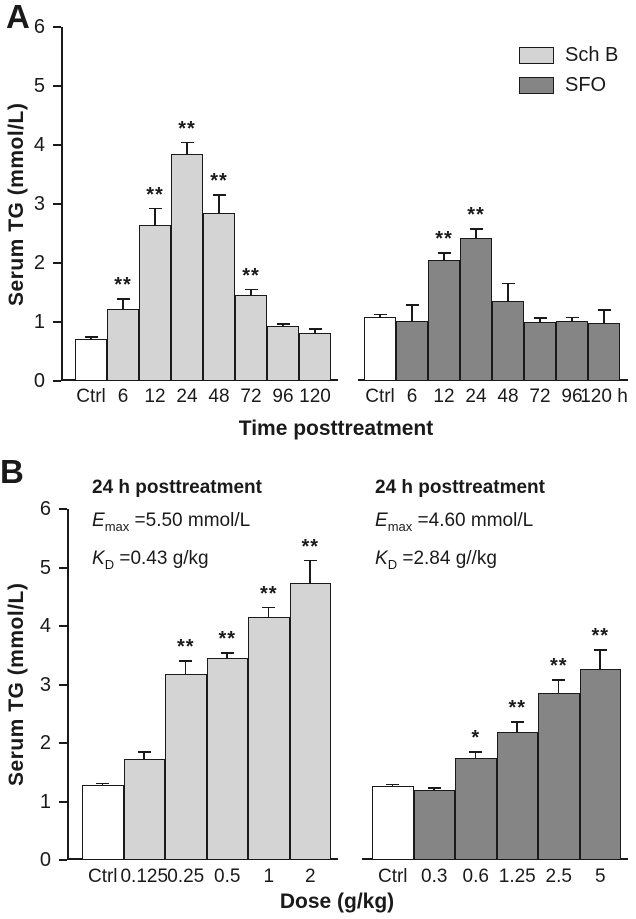 The height and width of the screenshot is (919, 636). I want to click on panel-a-x-axis-title: Time posttreatment, so click(336, 428).